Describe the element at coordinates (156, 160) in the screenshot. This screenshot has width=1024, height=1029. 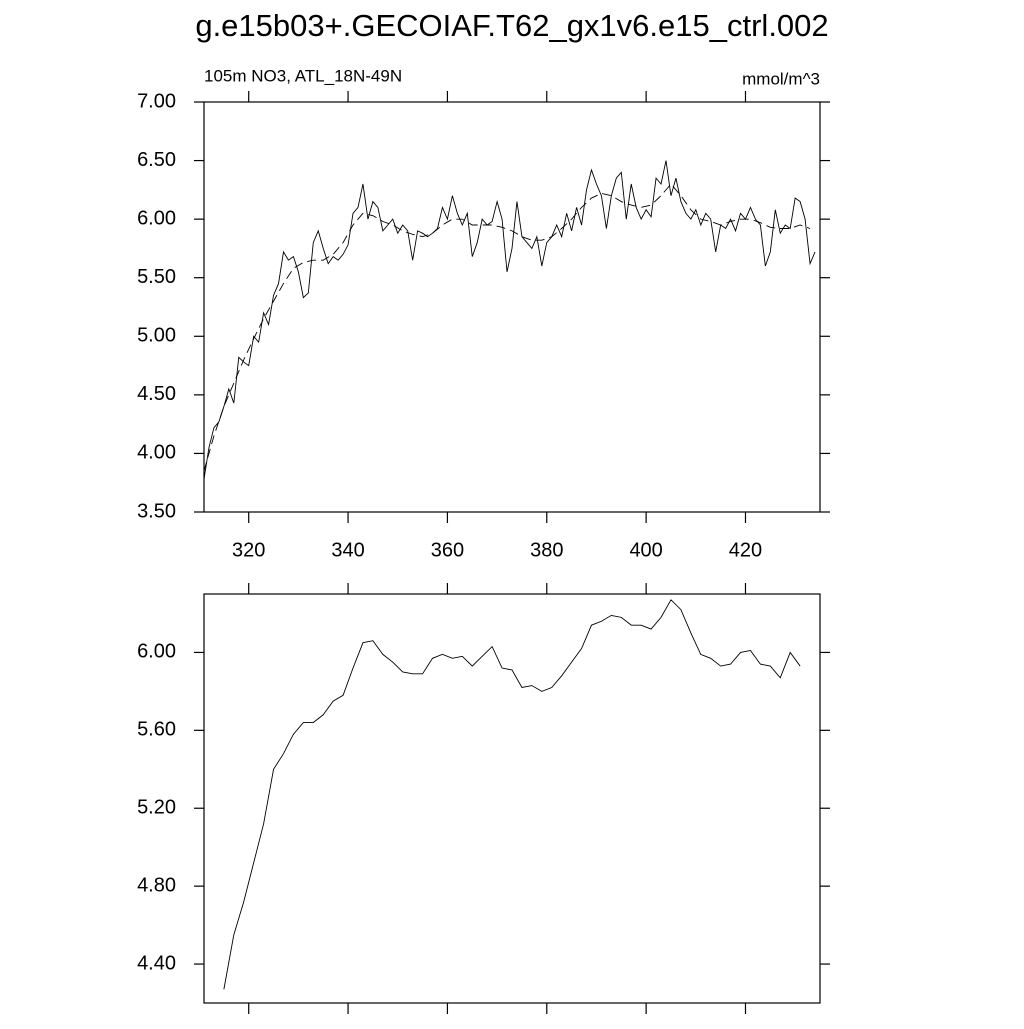
I see `y-tick-label: 6.50` at that location.